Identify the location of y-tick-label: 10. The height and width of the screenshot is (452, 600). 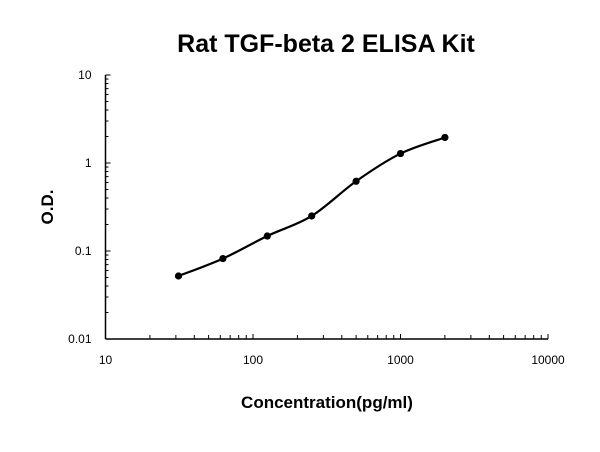
(85, 75).